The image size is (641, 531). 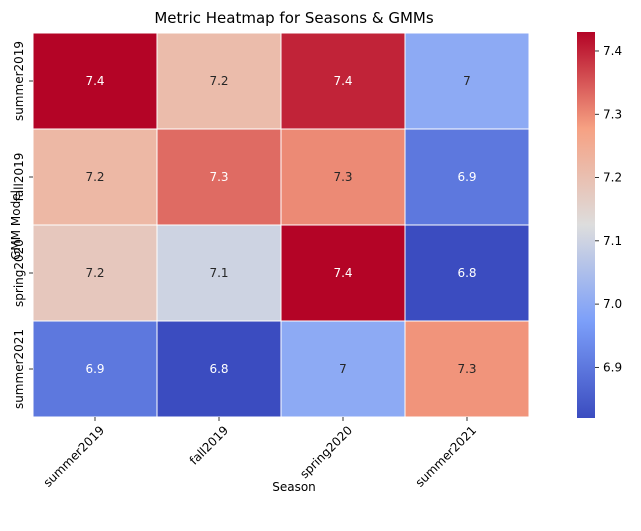 What do you see at coordinates (586, 225) in the screenshot?
I see `colorbar-gradient` at bounding box center [586, 225].